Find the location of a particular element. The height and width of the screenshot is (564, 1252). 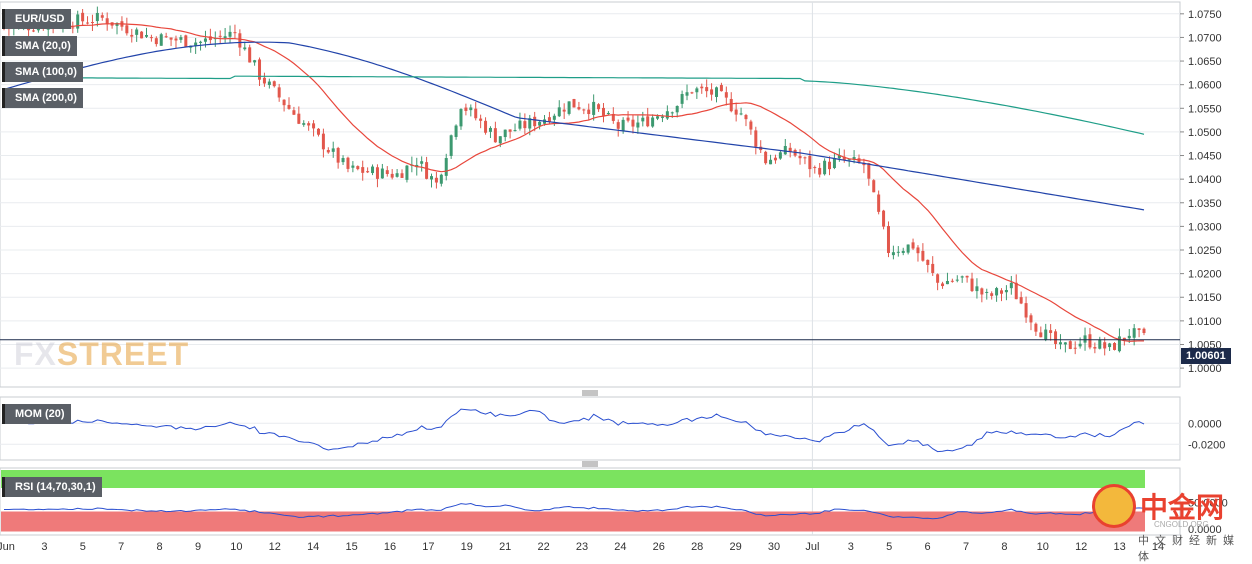

mom-panel is located at coordinates (590, 428).